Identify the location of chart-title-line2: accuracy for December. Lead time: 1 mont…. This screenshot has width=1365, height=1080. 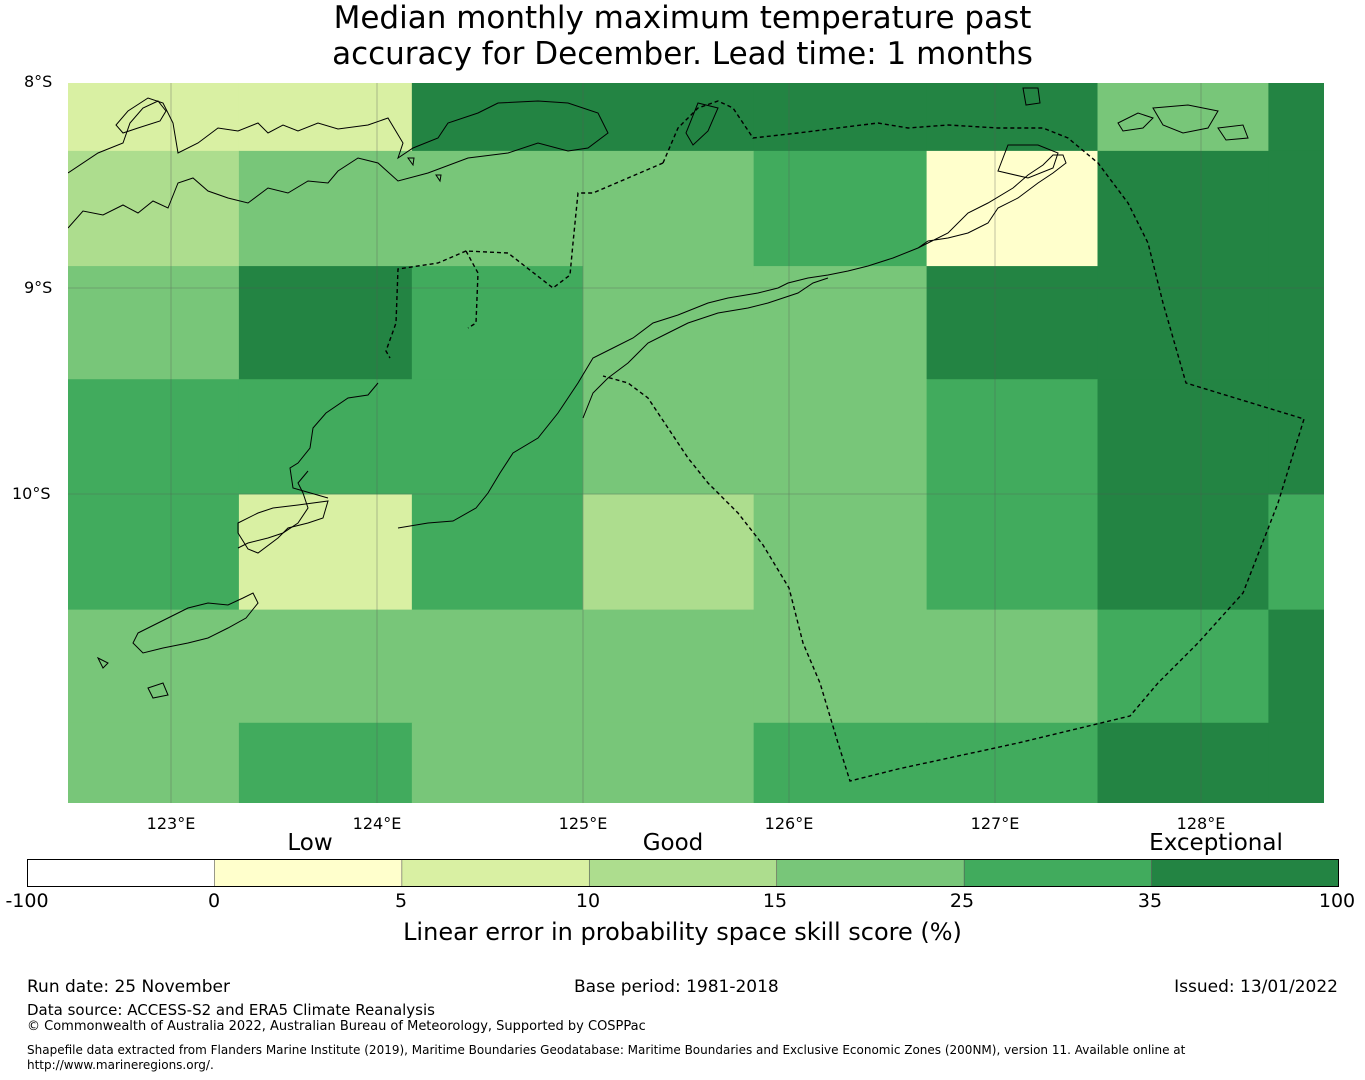
(682, 54).